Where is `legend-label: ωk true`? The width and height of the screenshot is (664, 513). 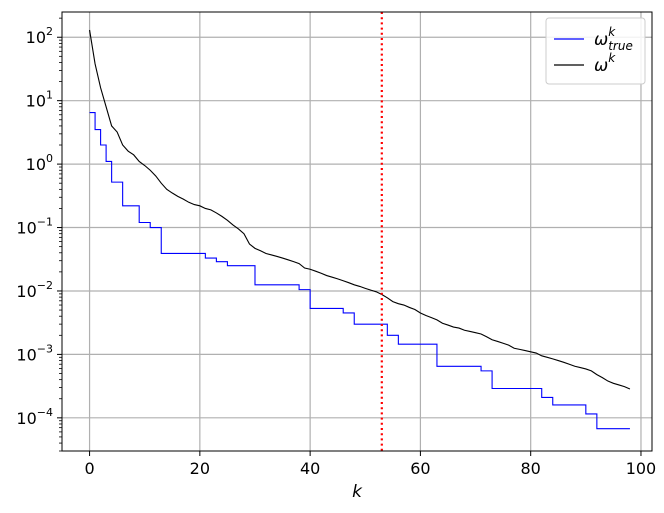 legend-label: ωk true is located at coordinates (613, 39).